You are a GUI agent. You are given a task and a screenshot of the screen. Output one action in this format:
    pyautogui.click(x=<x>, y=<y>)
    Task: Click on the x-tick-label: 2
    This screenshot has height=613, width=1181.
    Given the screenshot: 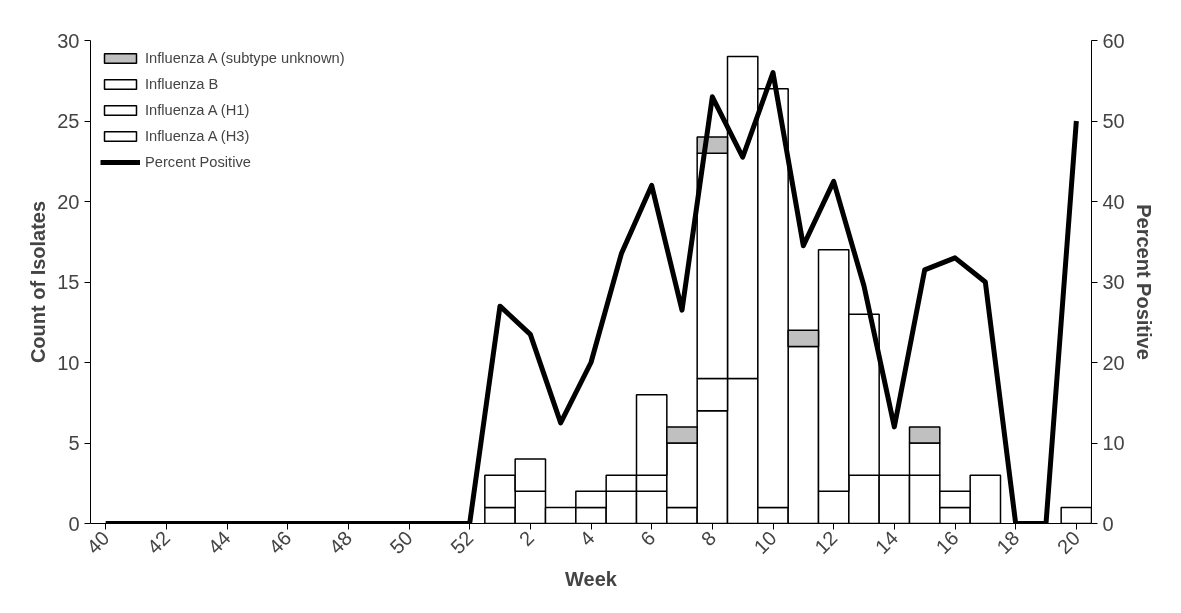 What is the action you would take?
    pyautogui.click(x=526, y=538)
    